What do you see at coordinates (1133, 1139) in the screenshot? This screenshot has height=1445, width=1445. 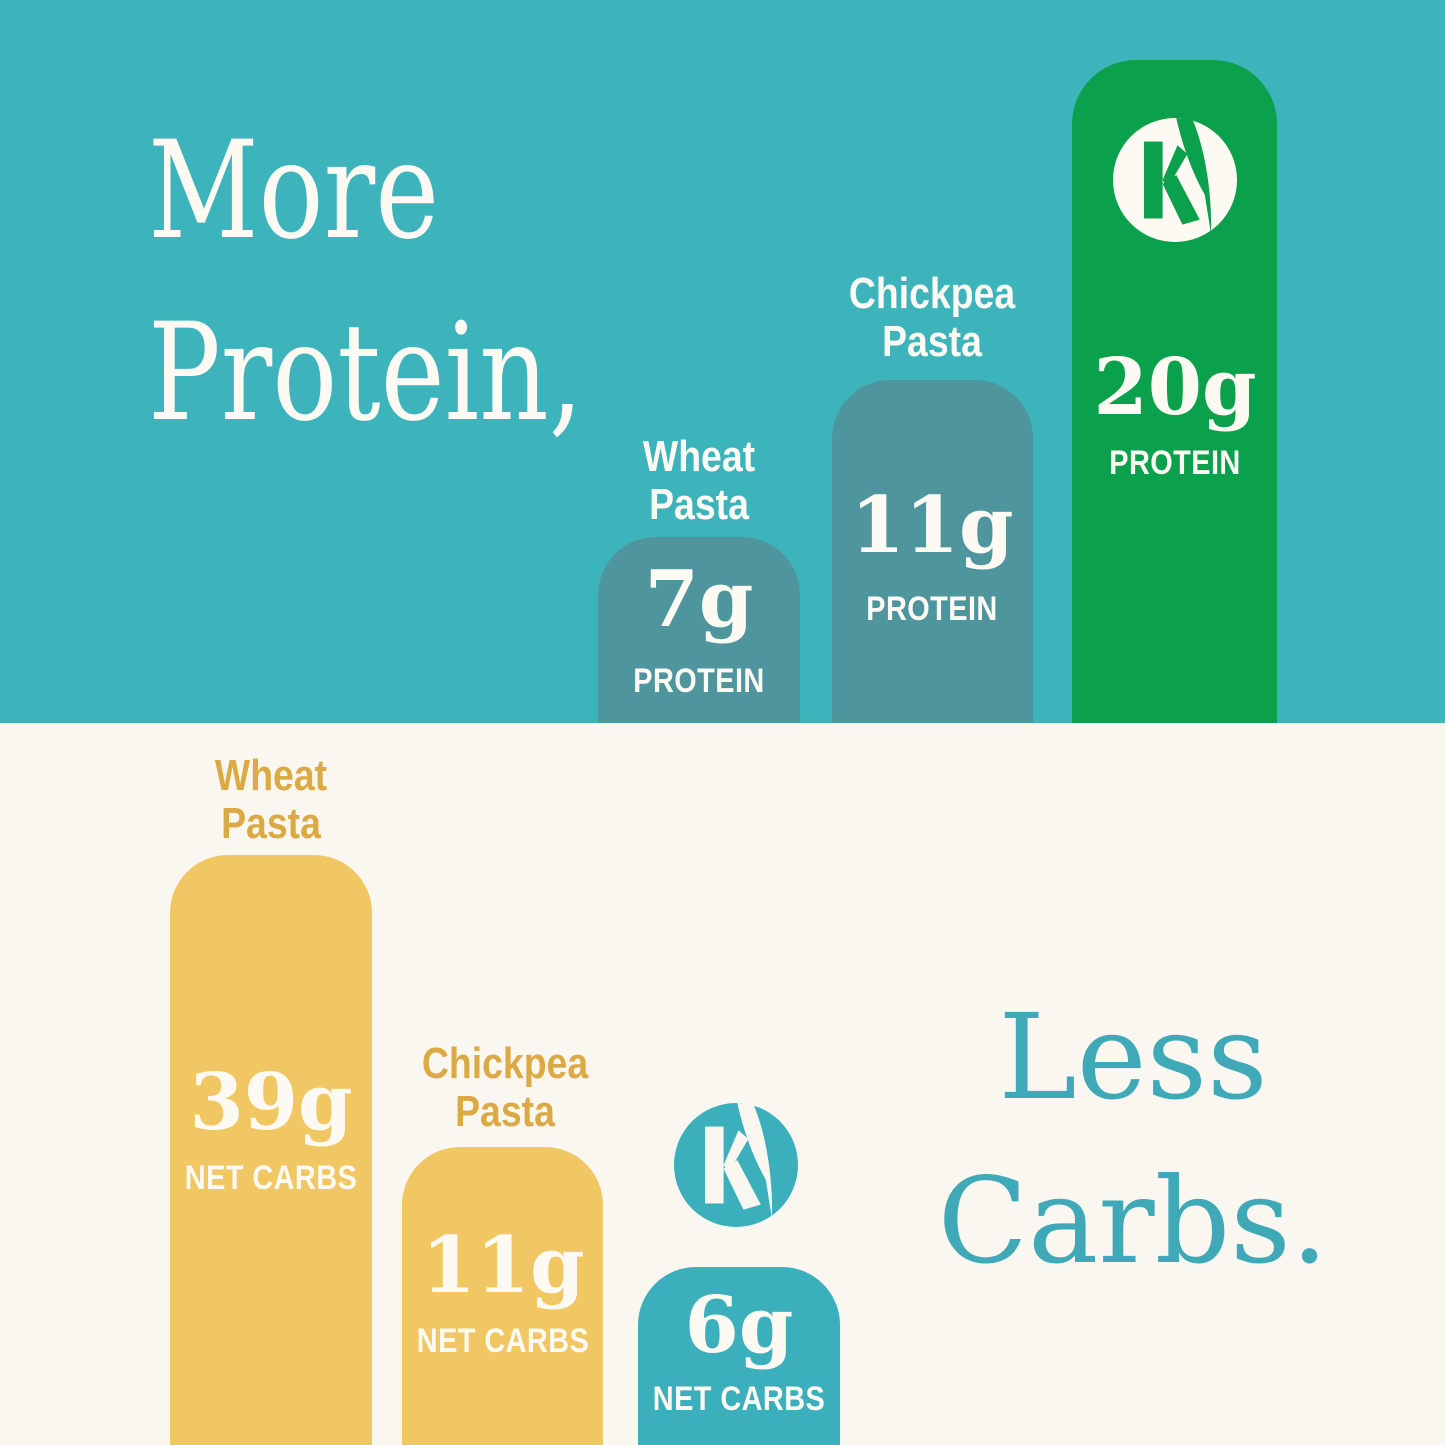 I see `carbs-heading: Less Carbs.` at bounding box center [1133, 1139].